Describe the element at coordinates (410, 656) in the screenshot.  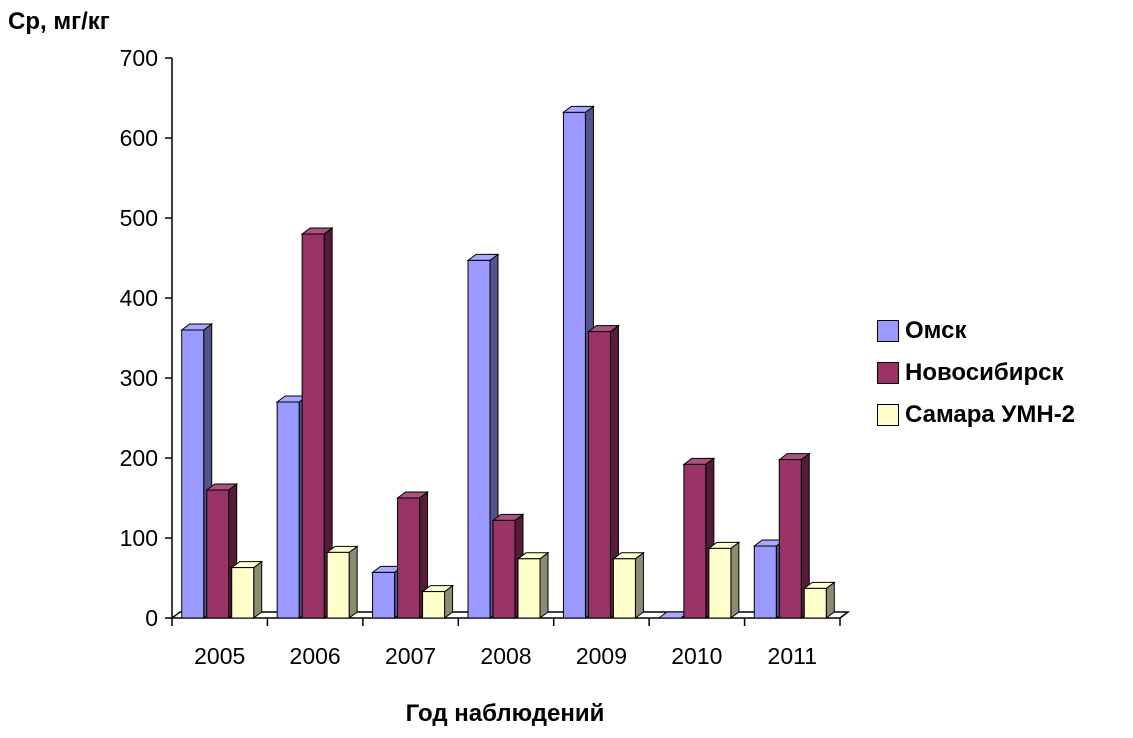
I see `x-tick-label: 2007` at that location.